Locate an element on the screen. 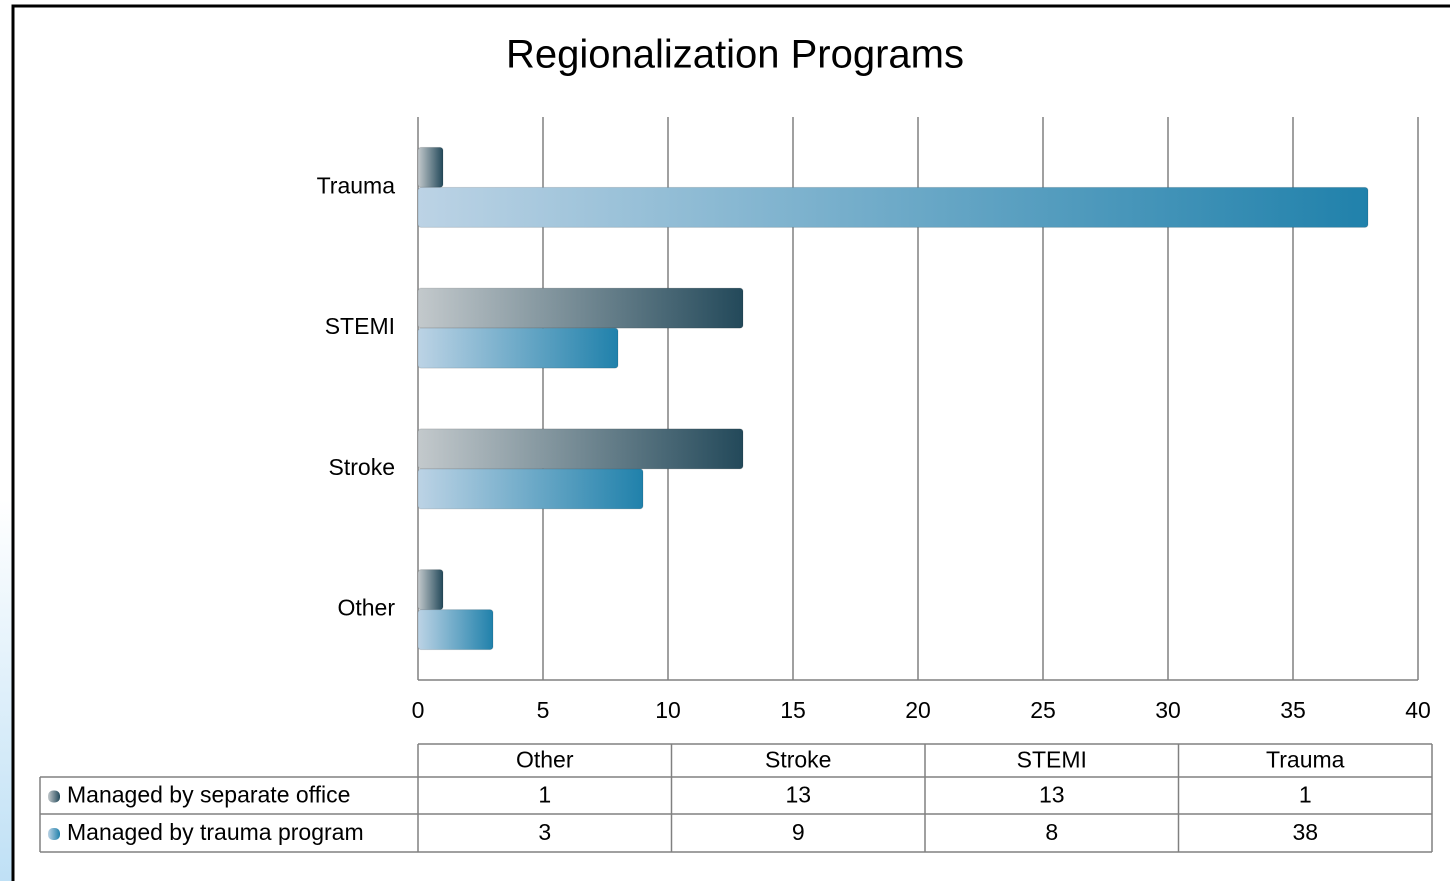 The width and height of the screenshot is (1450, 881). table-cell: 8 is located at coordinates (1051, 832).